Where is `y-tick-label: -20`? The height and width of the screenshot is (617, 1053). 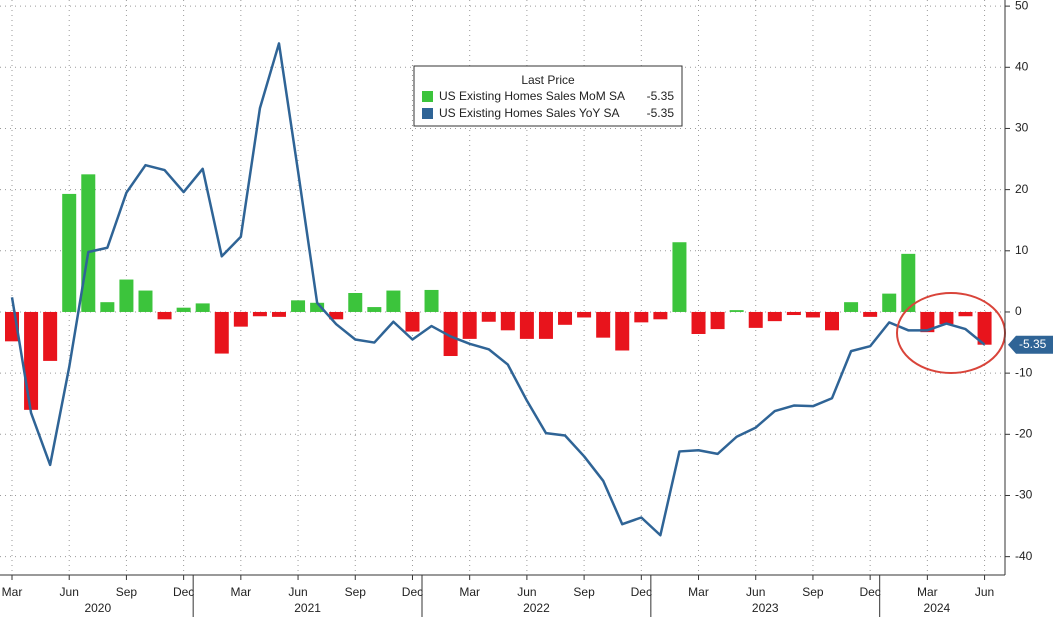
y-tick-label: -20 is located at coordinates (1024, 433).